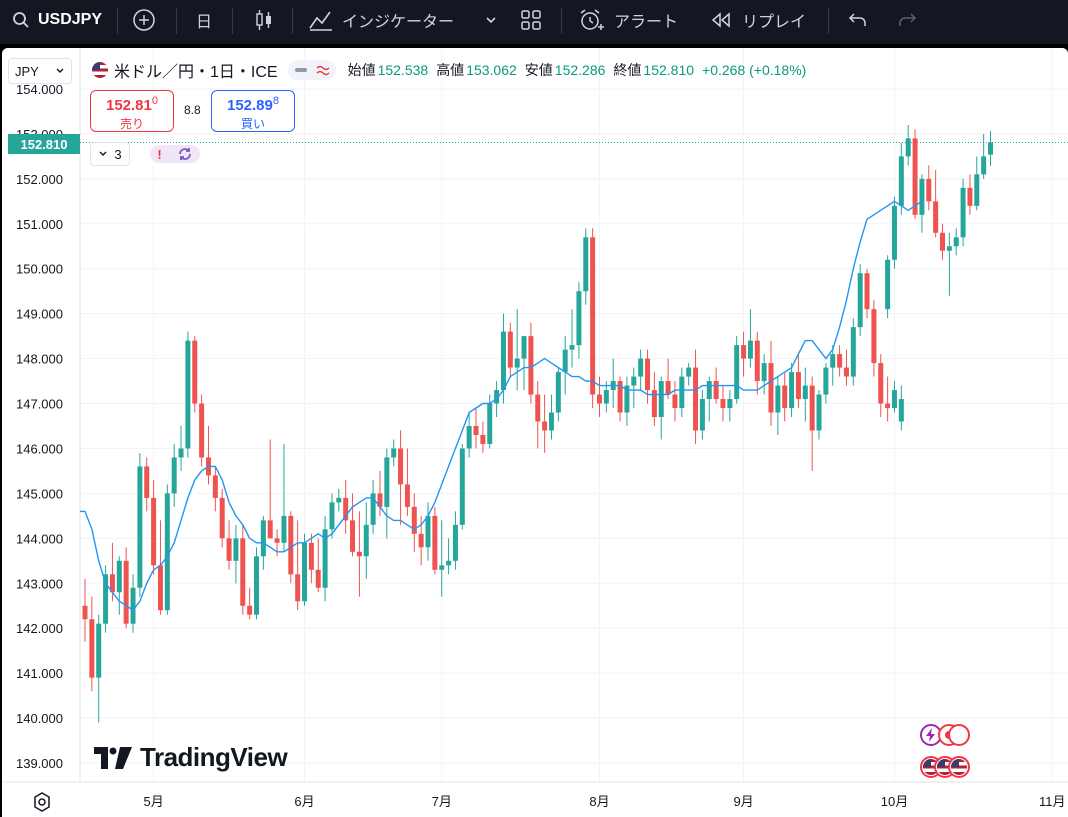 The width and height of the screenshot is (1068, 817). Describe the element at coordinates (930, 735) in the screenshot. I see `lightning-icon` at that location.